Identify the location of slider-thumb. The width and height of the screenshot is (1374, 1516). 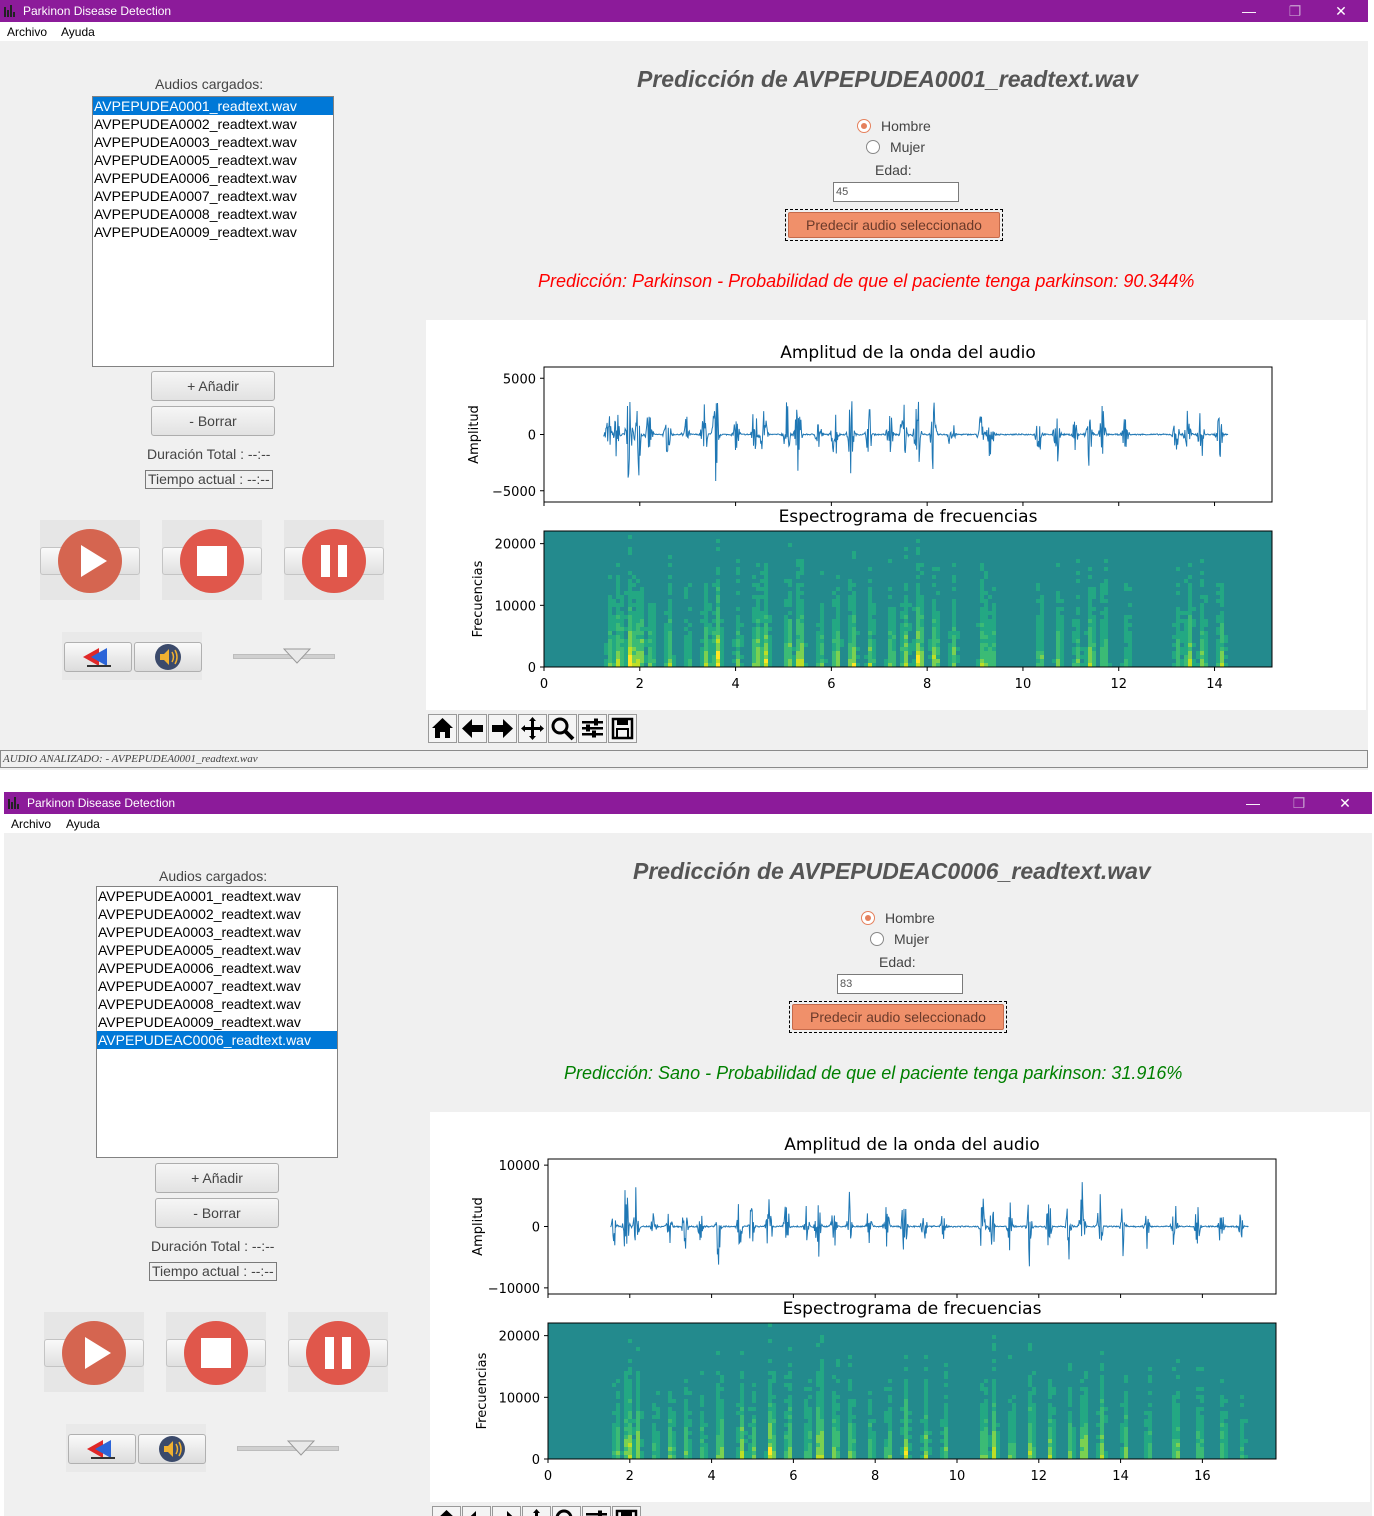
(297, 656).